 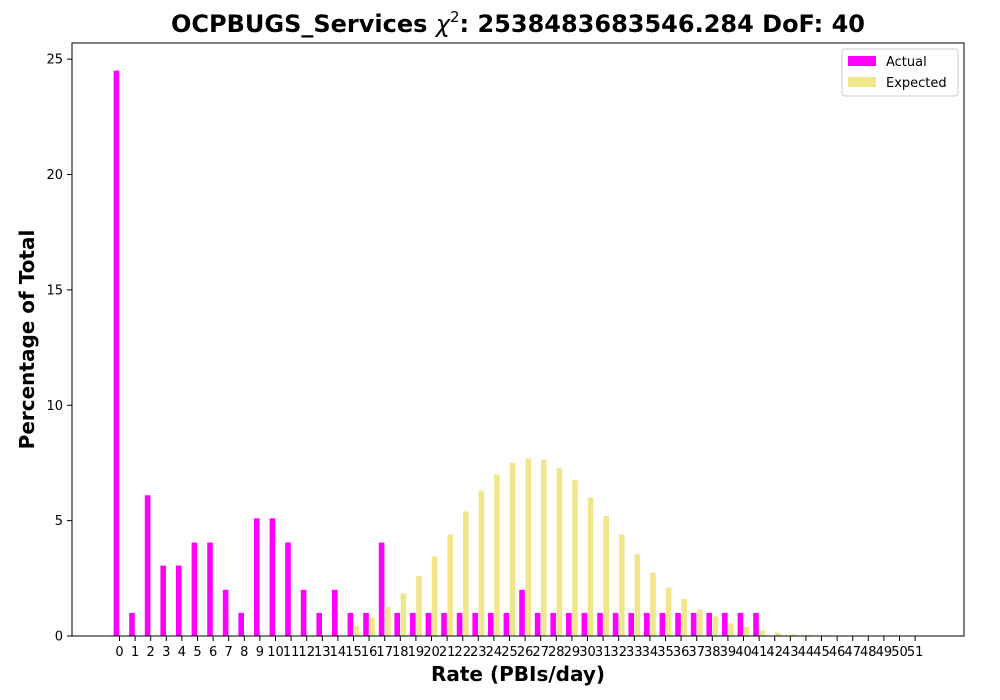 I want to click on legend: Actual Expected, so click(x=900, y=72).